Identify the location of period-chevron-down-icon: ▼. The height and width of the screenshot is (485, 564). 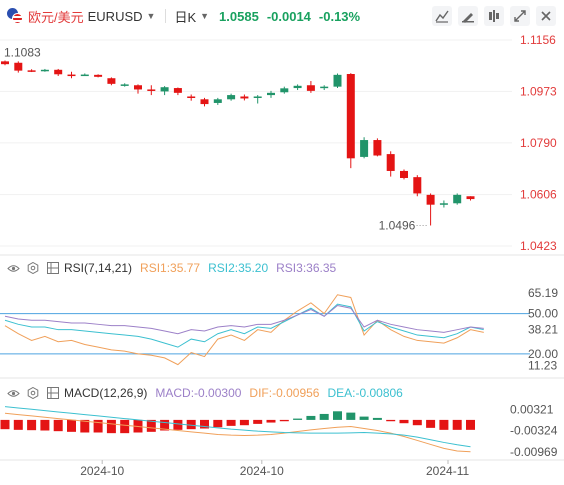
(205, 16).